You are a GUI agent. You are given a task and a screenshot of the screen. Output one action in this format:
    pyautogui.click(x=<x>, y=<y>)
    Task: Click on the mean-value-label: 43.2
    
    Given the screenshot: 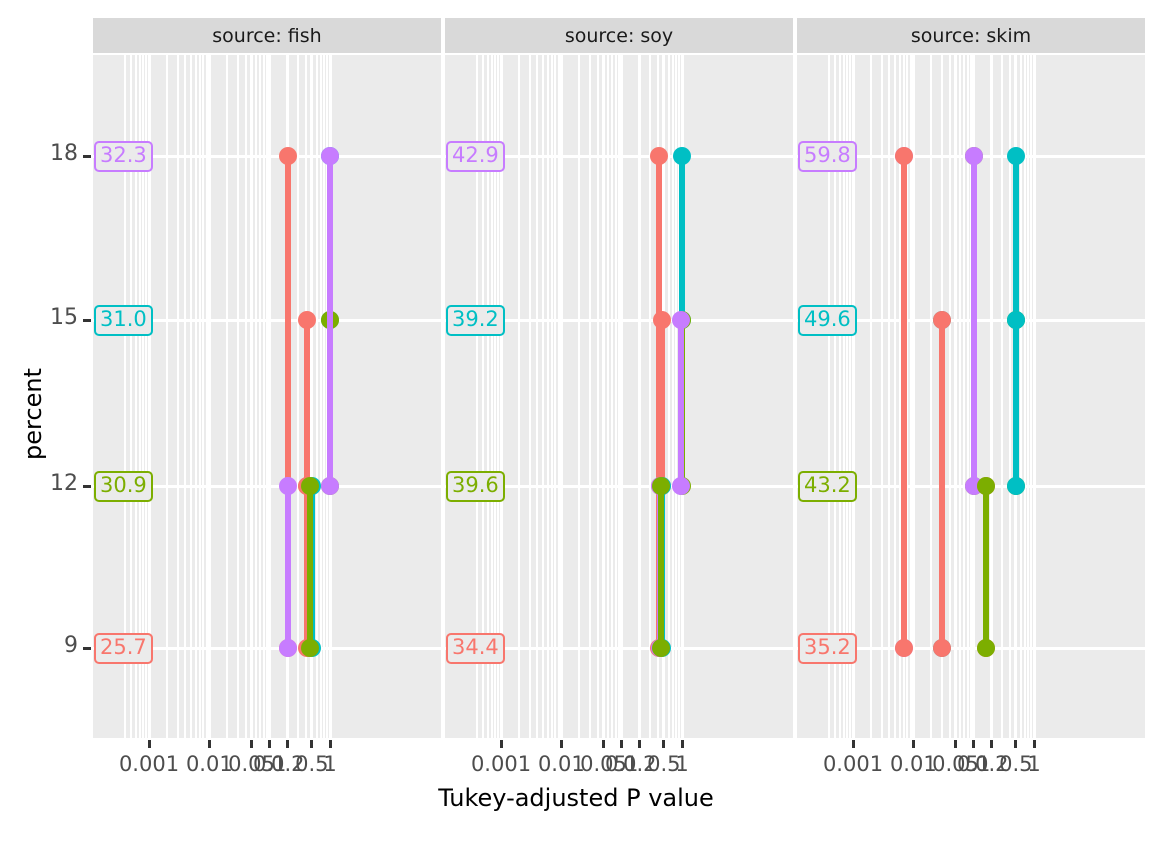 What is the action you would take?
    pyautogui.click(x=827, y=486)
    